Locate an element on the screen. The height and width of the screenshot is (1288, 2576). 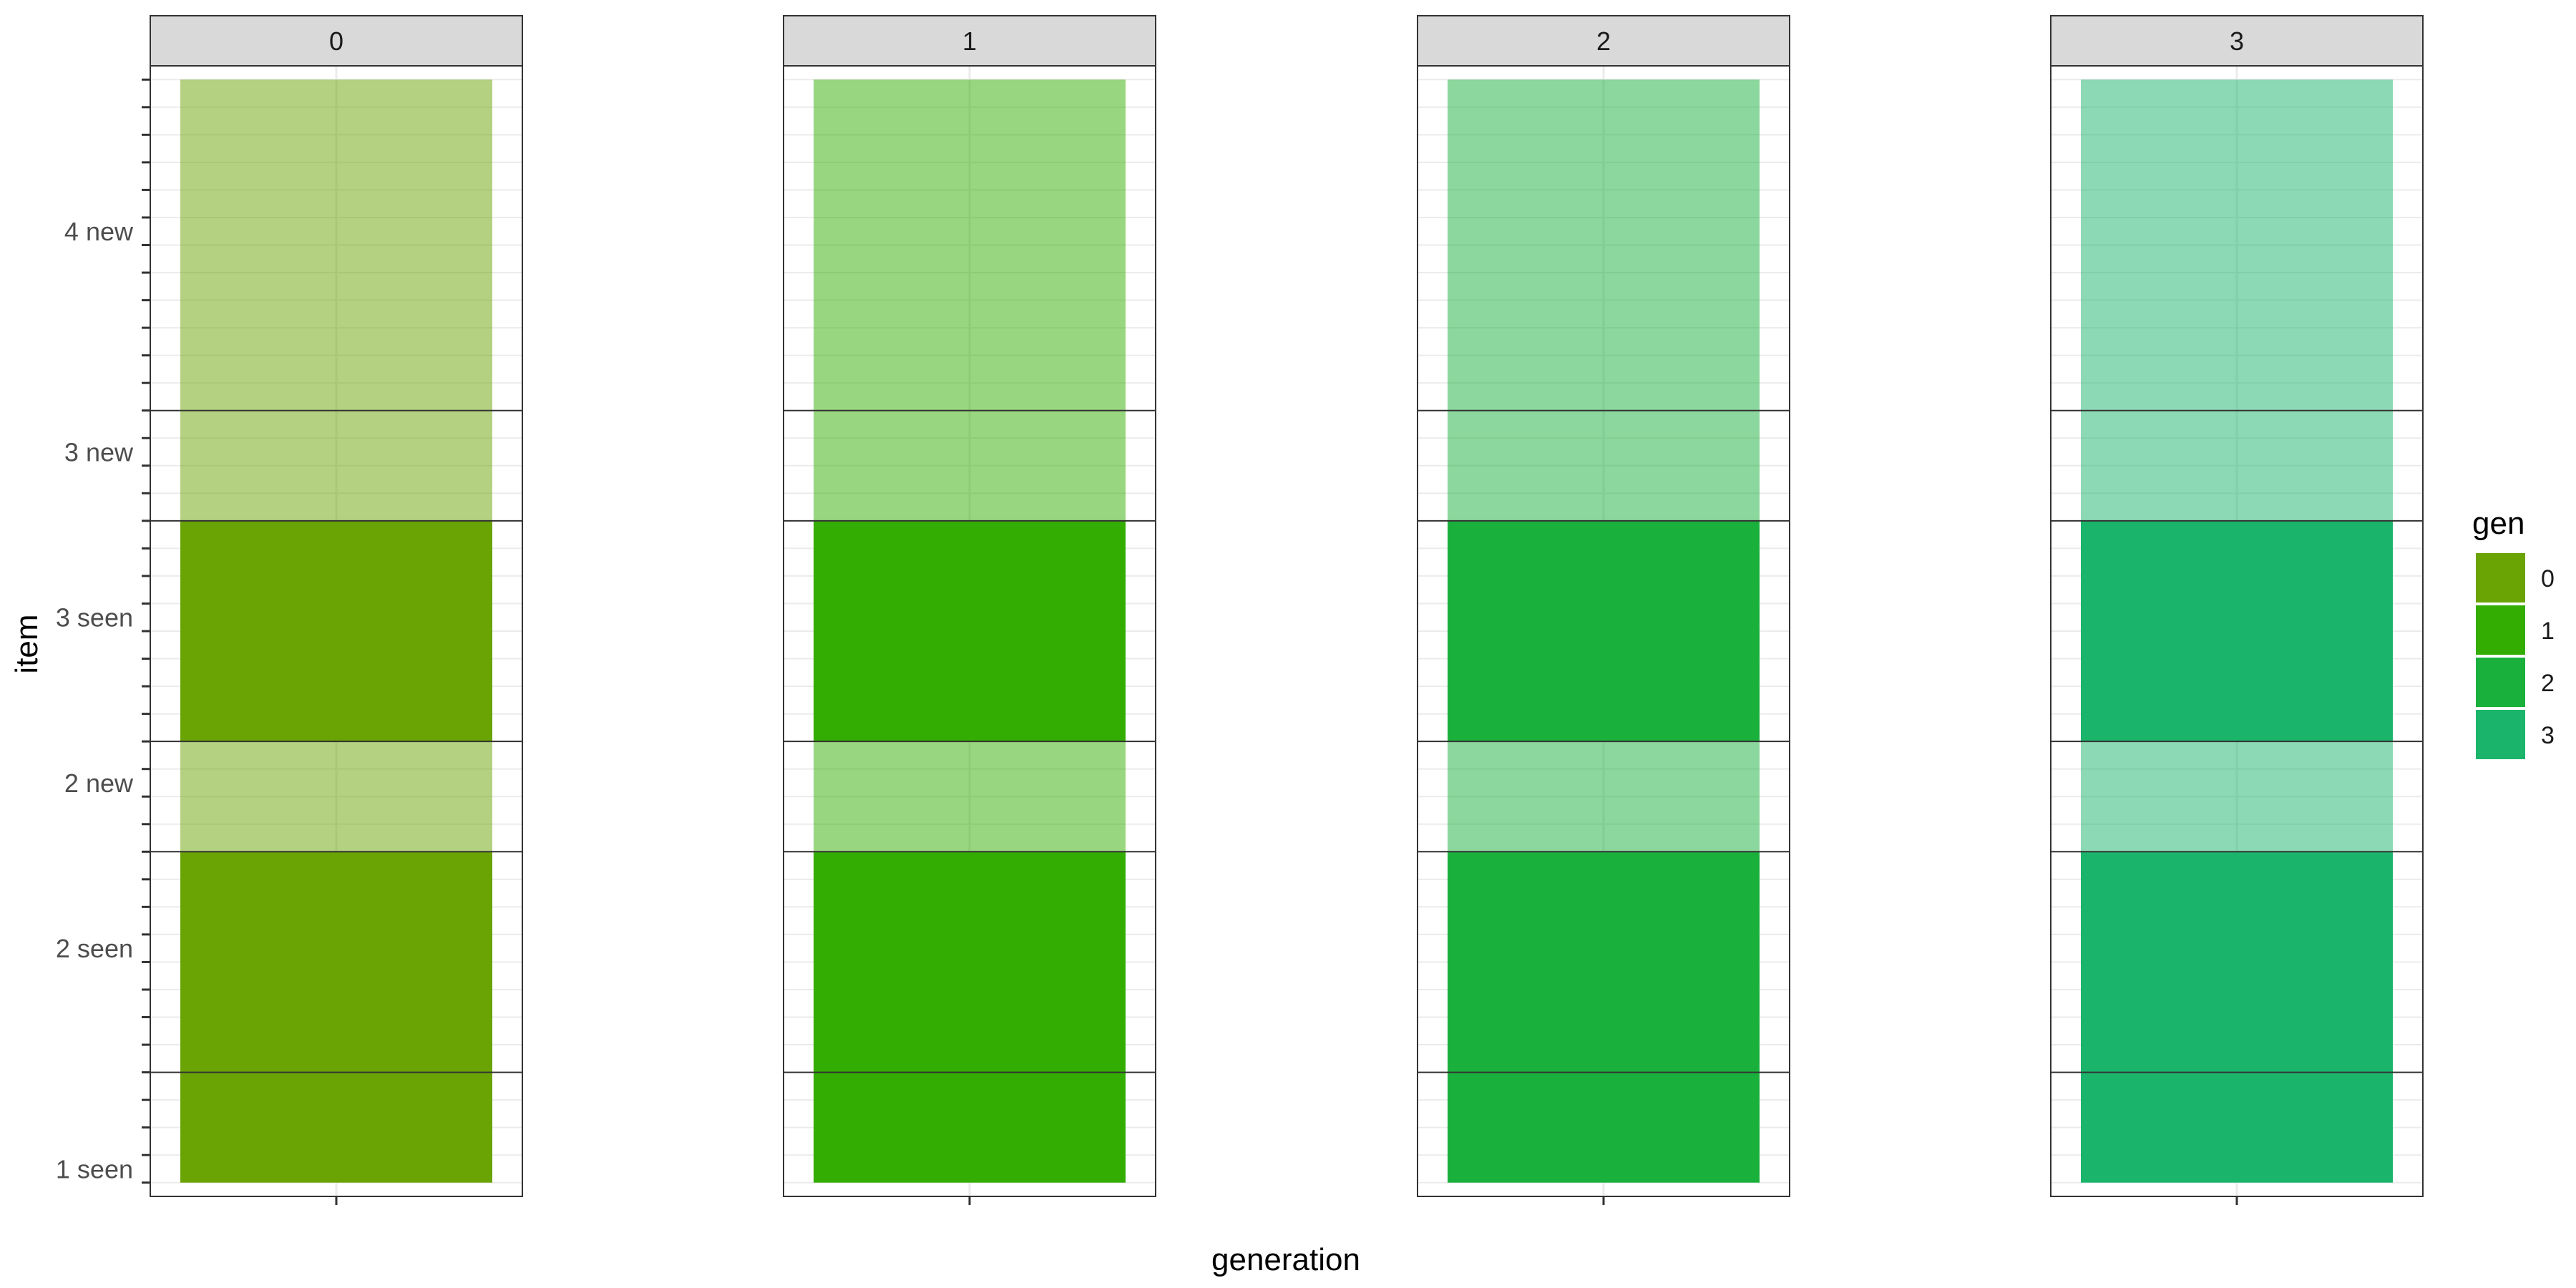
facet-strip-label: 0 is located at coordinates (336, 41).